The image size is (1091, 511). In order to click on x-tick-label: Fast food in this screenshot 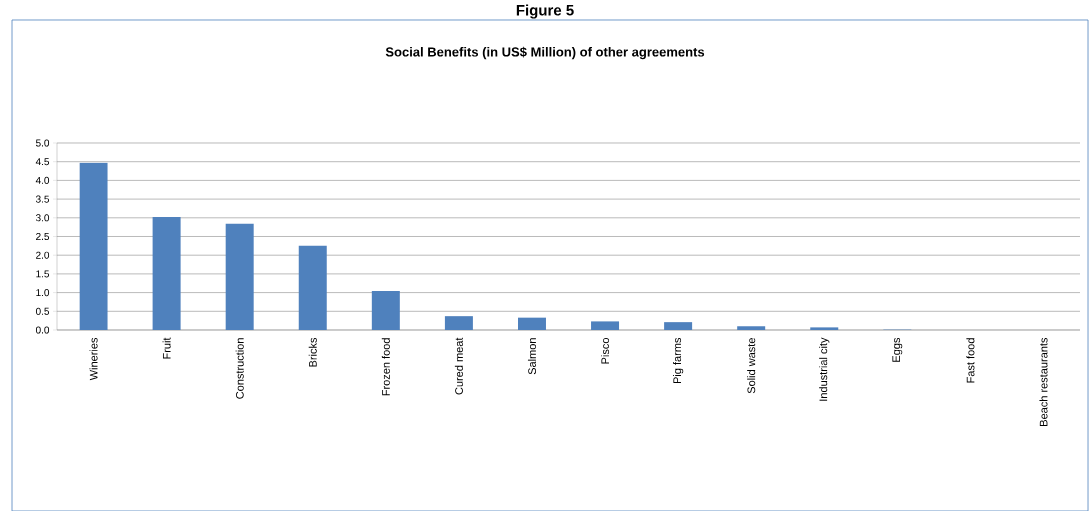, I will do `click(970, 360)`.